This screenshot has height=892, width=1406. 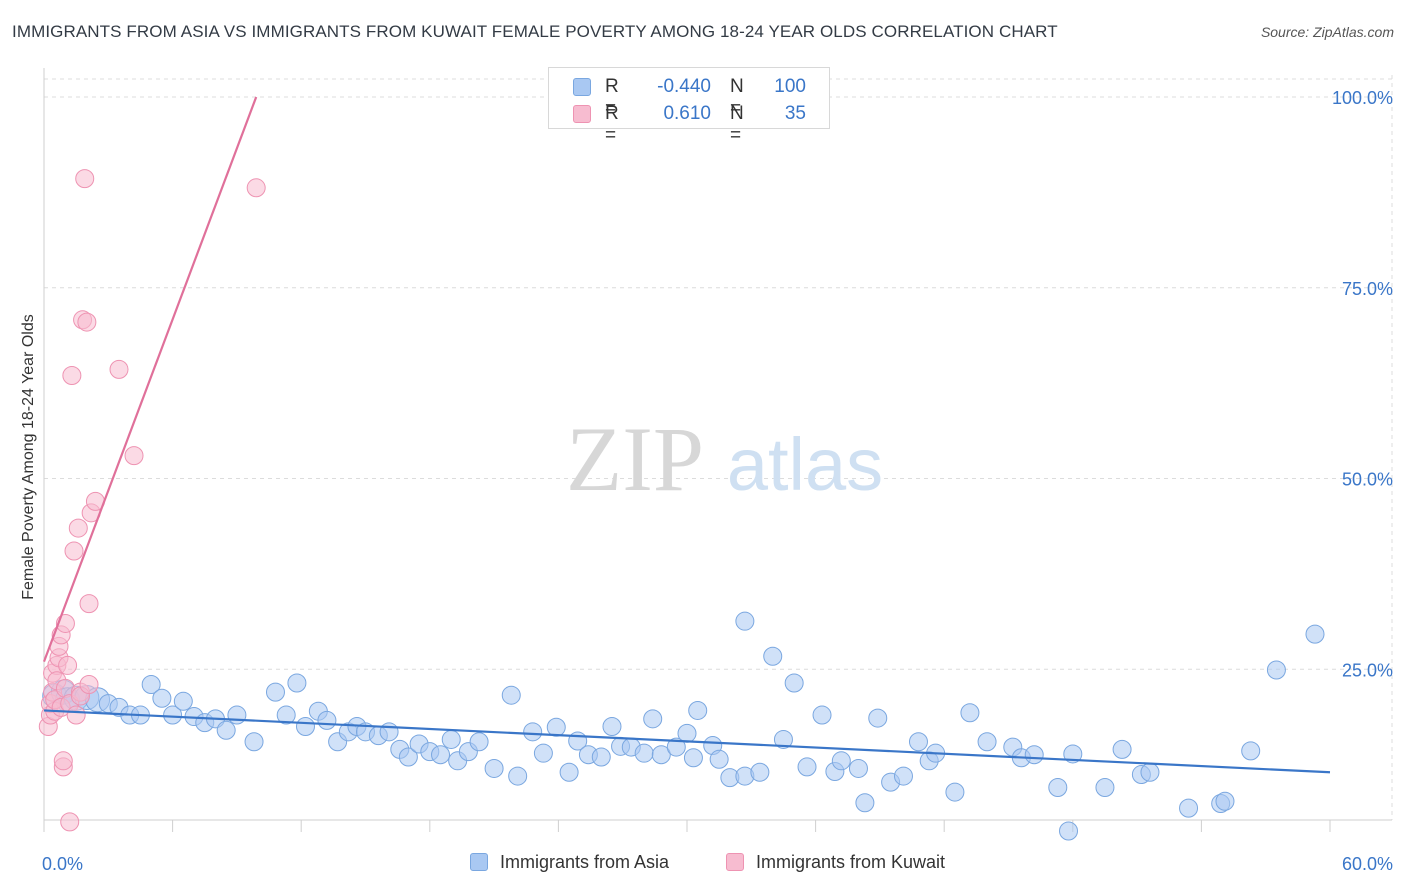 I want to click on y-tick-label: 50.0%, so click(x=1367, y=480).